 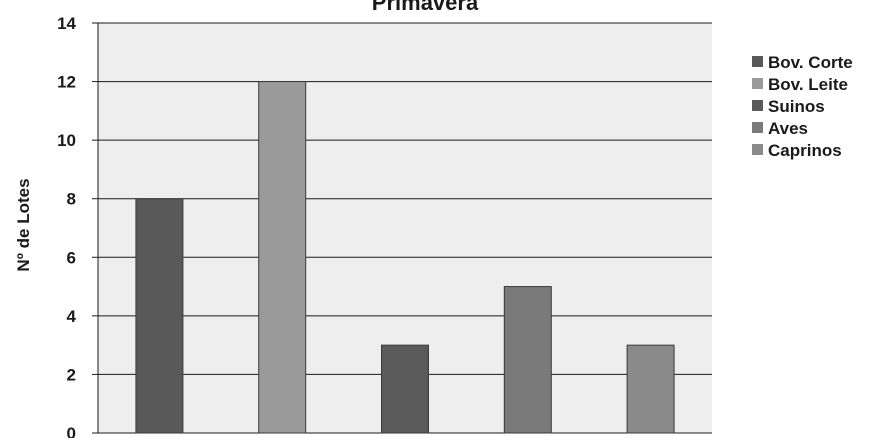 I want to click on legend-label: Suinos, so click(x=796, y=106).